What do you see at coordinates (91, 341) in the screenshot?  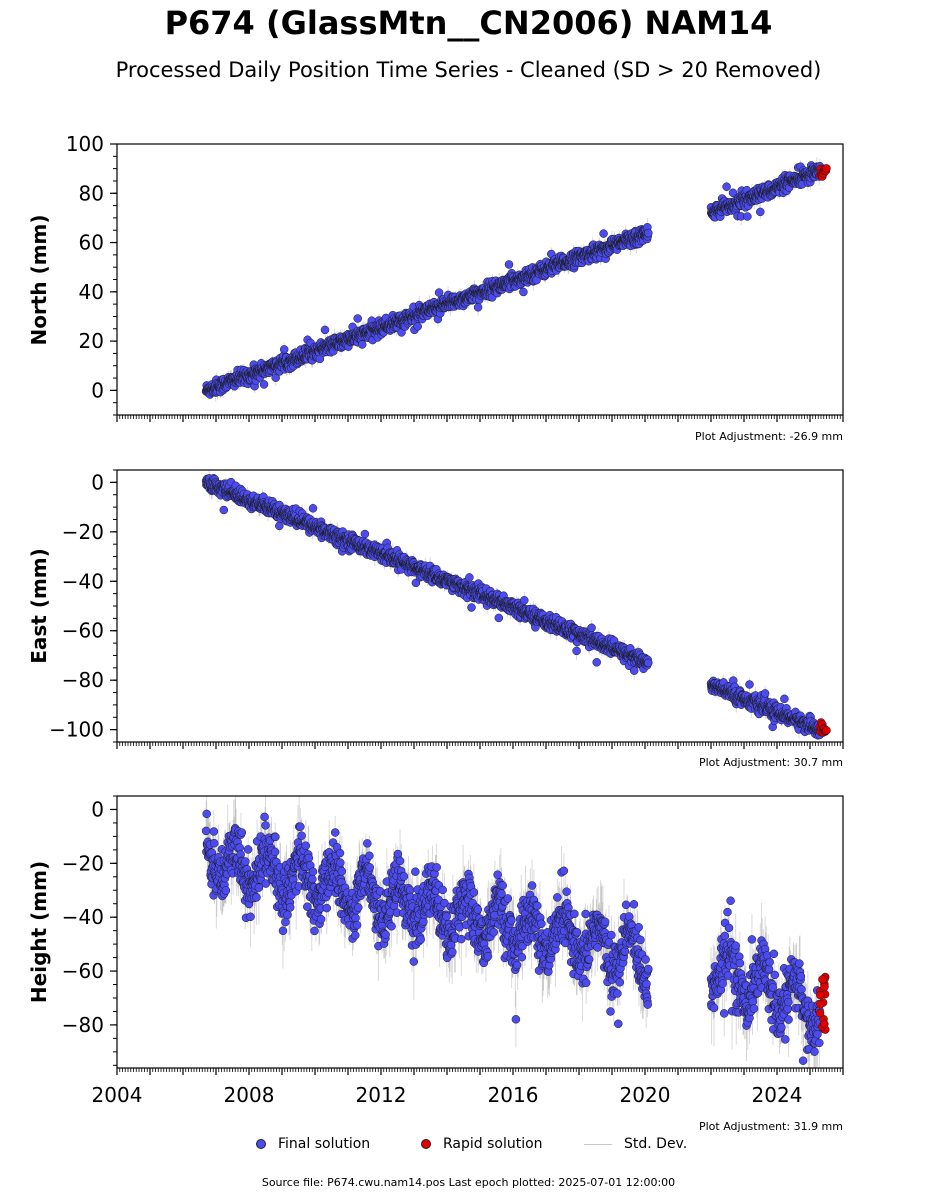 I see `y-tick-label: 20` at bounding box center [91, 341].